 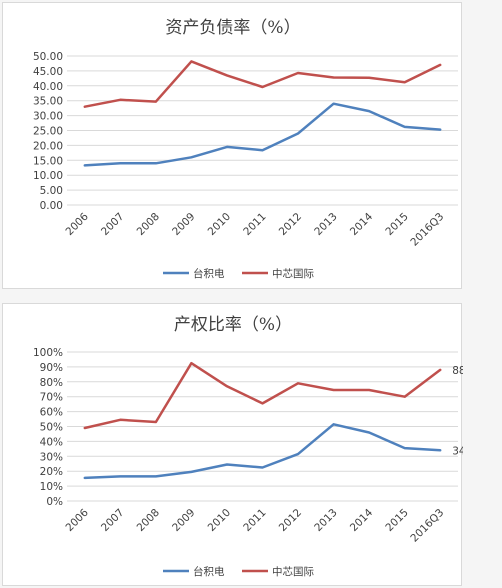 I want to click on end-data-label: 88%, so click(x=457, y=371).